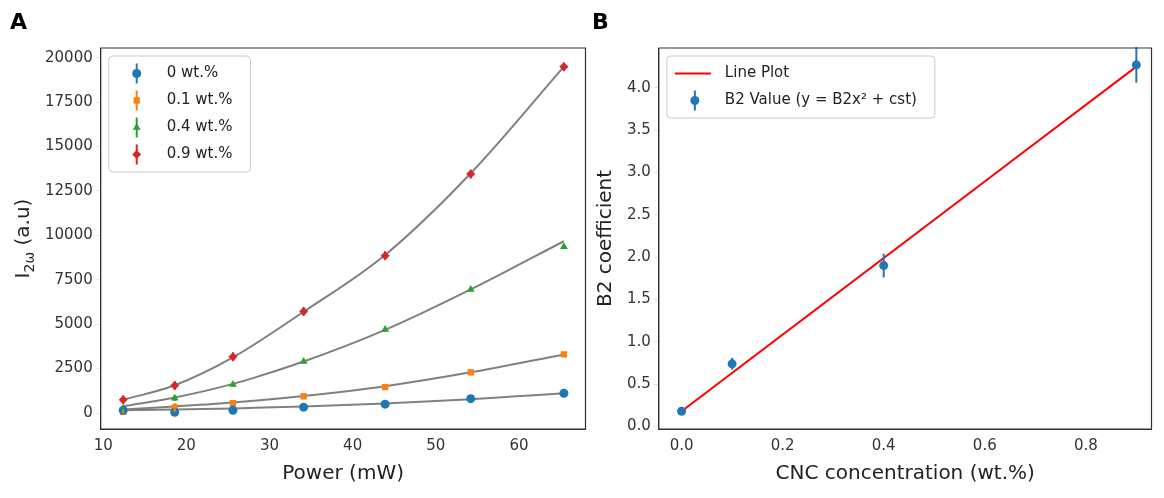 Image resolution: width=1164 pixels, height=498 pixels. I want to click on x-tick-label: 0.4, so click(883, 444).